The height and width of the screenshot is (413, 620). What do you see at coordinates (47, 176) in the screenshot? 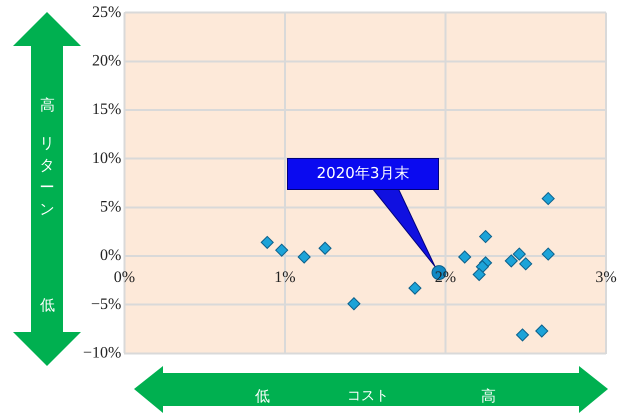
I see `y-axis-title: リターン` at bounding box center [47, 176].